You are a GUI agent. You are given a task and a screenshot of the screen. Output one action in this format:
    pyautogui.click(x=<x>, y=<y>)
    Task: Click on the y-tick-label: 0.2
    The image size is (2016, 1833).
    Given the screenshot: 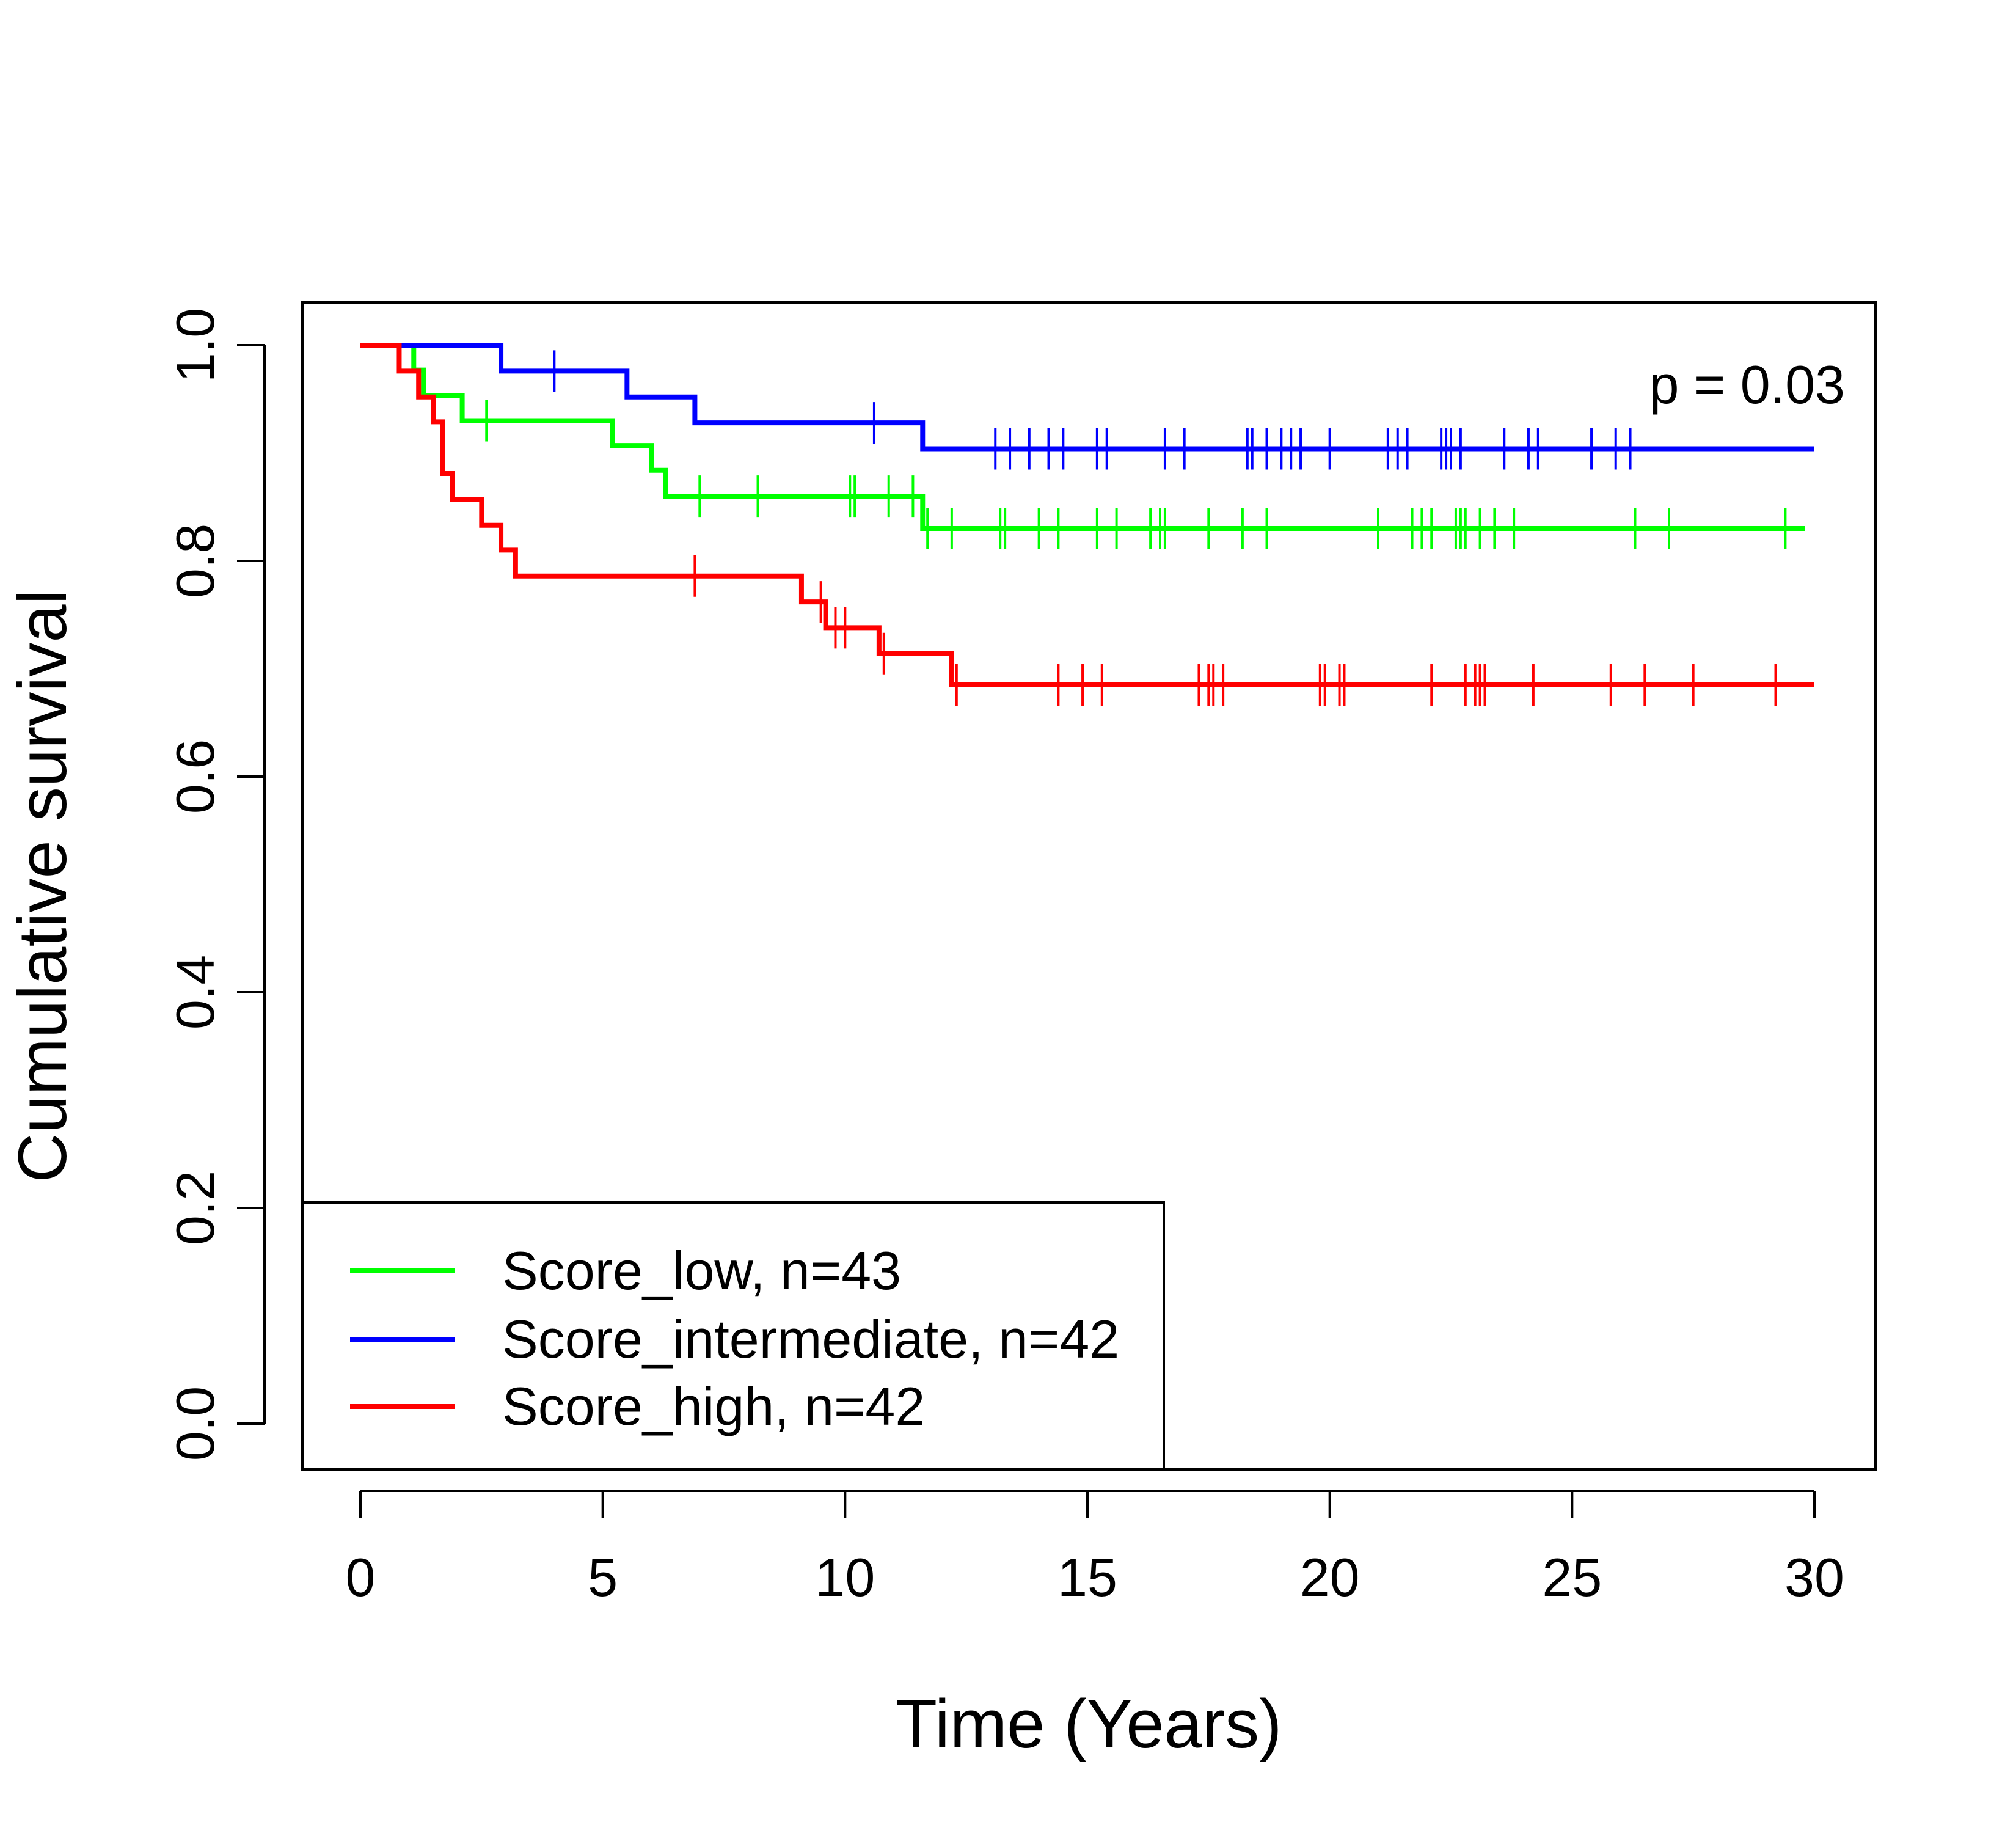 What is the action you would take?
    pyautogui.click(x=195, y=1208)
    